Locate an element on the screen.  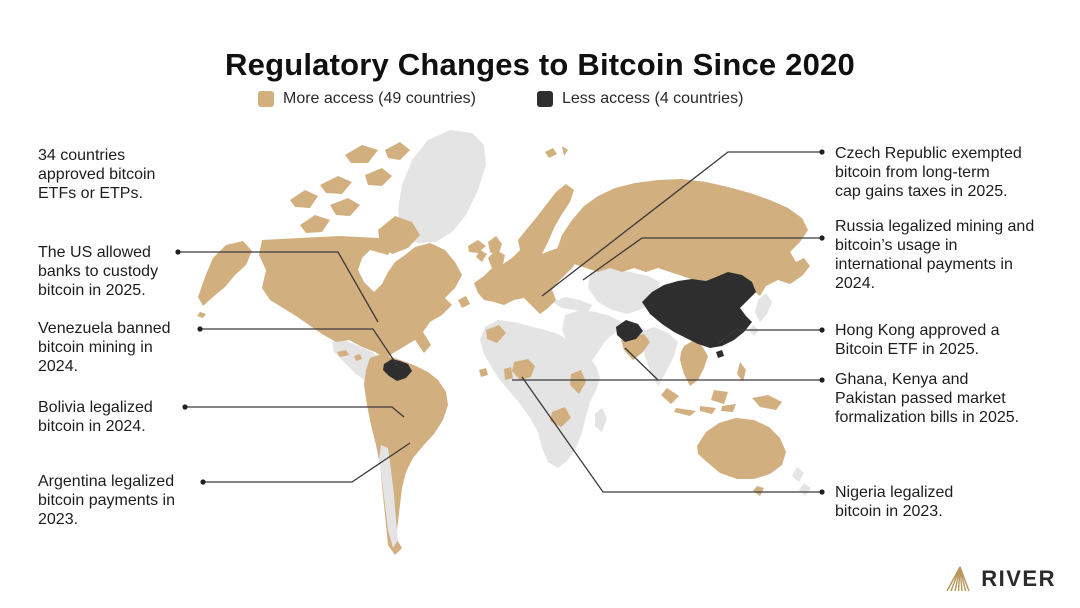
country-morocco is located at coordinates (496, 334).